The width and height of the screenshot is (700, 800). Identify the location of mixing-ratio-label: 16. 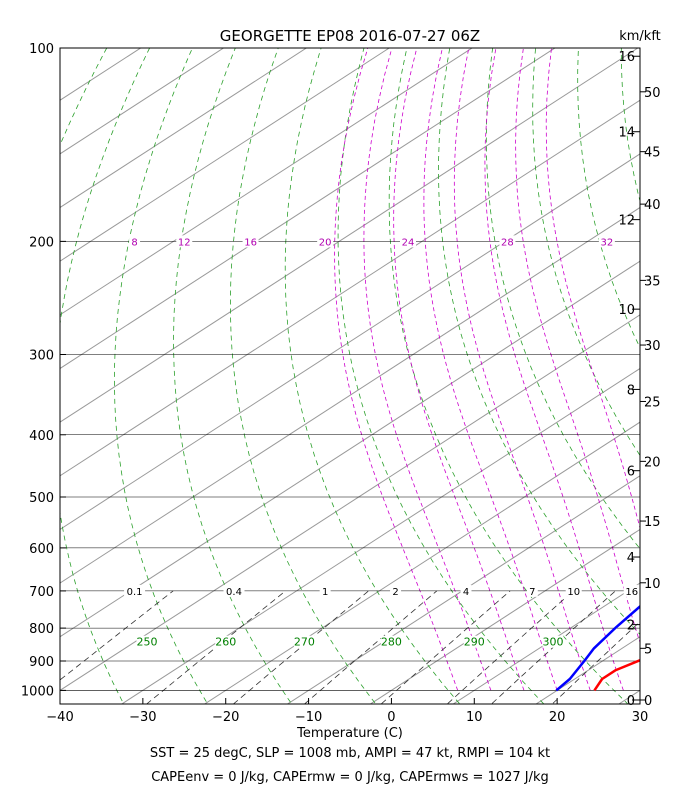
(631, 592).